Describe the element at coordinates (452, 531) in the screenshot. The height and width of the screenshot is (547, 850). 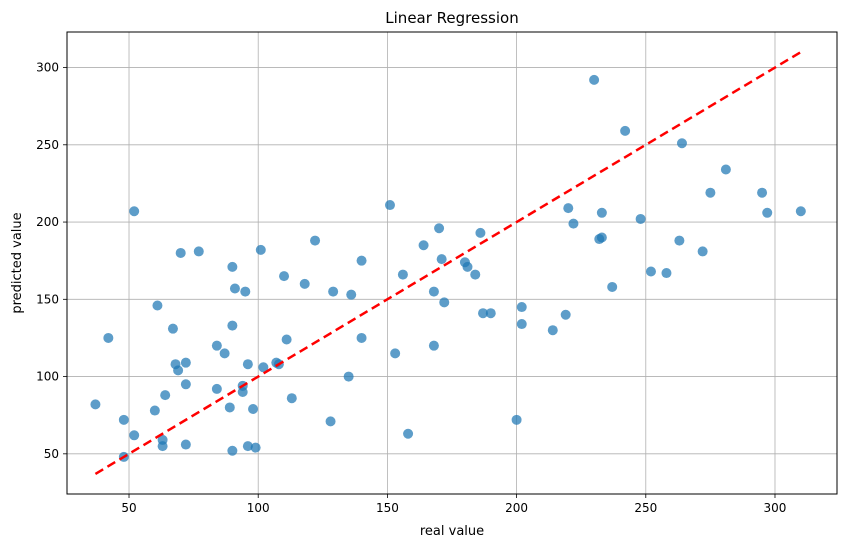
I see `x-axis-label: real value` at that location.